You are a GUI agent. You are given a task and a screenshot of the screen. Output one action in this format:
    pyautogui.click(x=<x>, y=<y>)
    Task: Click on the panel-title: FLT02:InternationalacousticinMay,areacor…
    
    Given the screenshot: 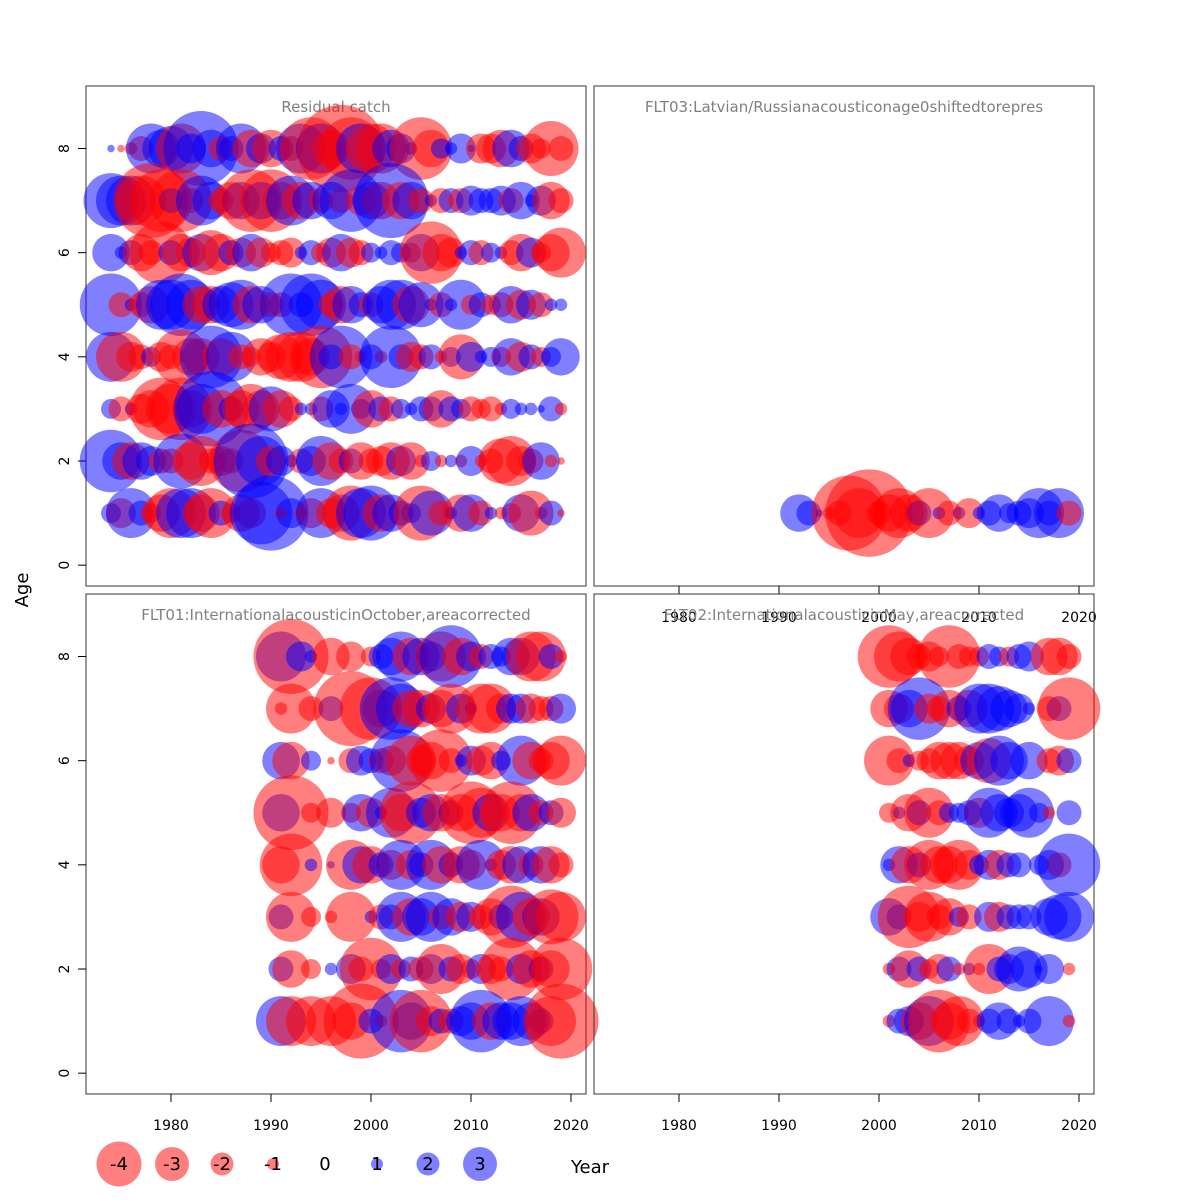 What is the action you would take?
    pyautogui.click(x=844, y=615)
    